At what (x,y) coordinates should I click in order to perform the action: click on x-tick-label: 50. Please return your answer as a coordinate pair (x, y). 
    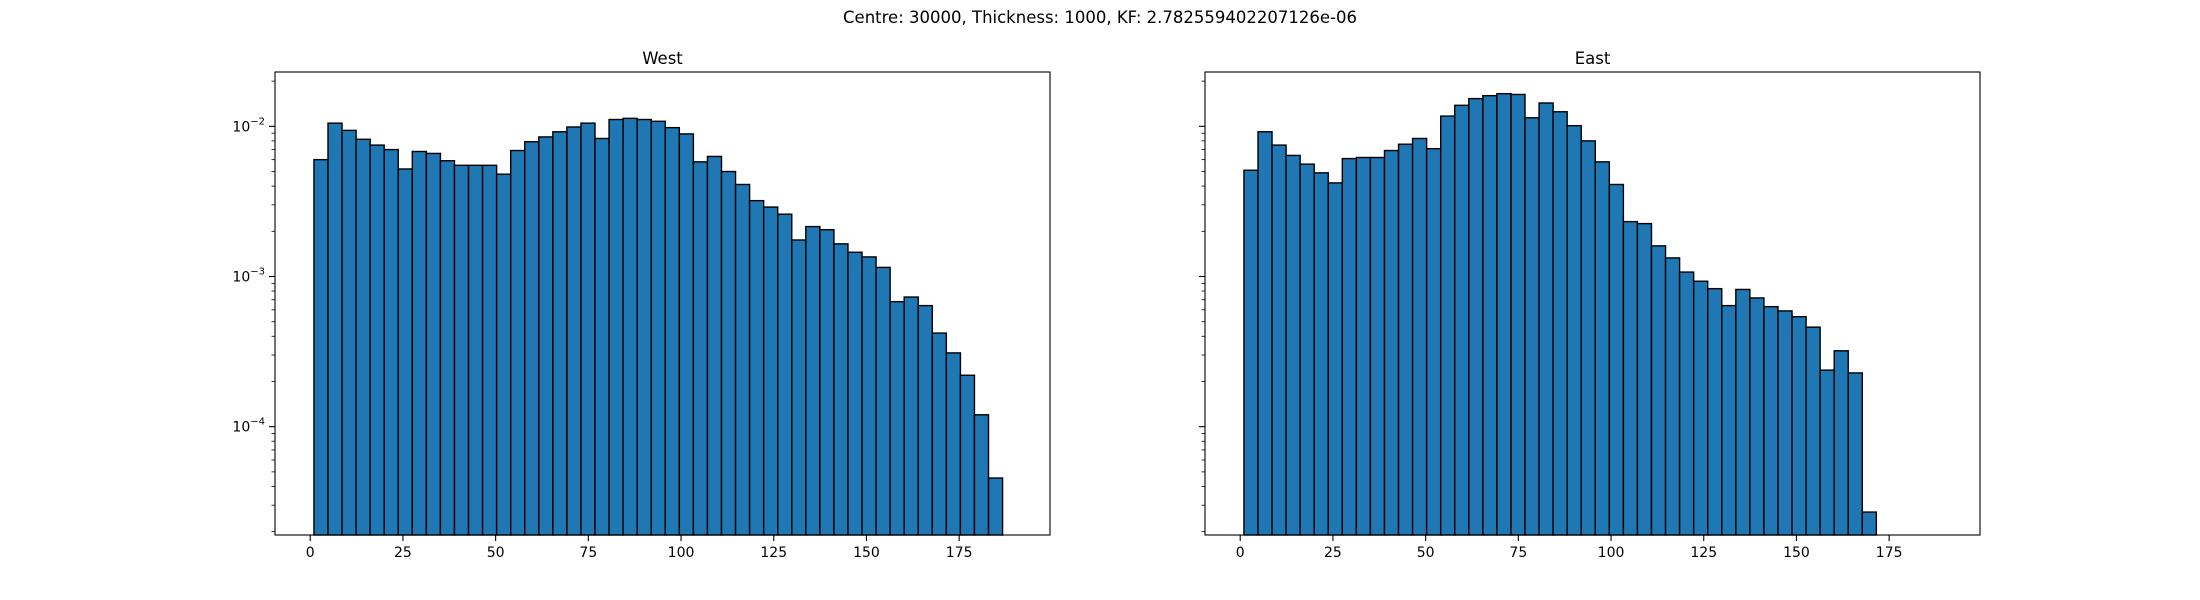
    Looking at the image, I should click on (496, 553).